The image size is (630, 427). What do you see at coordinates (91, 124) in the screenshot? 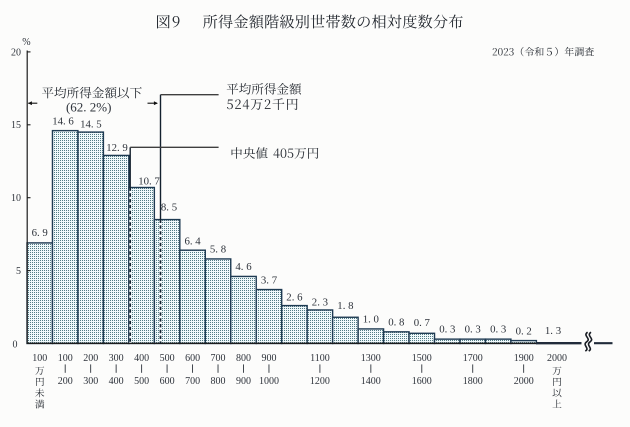
I see `svg-text: 14. 5` at bounding box center [91, 124].